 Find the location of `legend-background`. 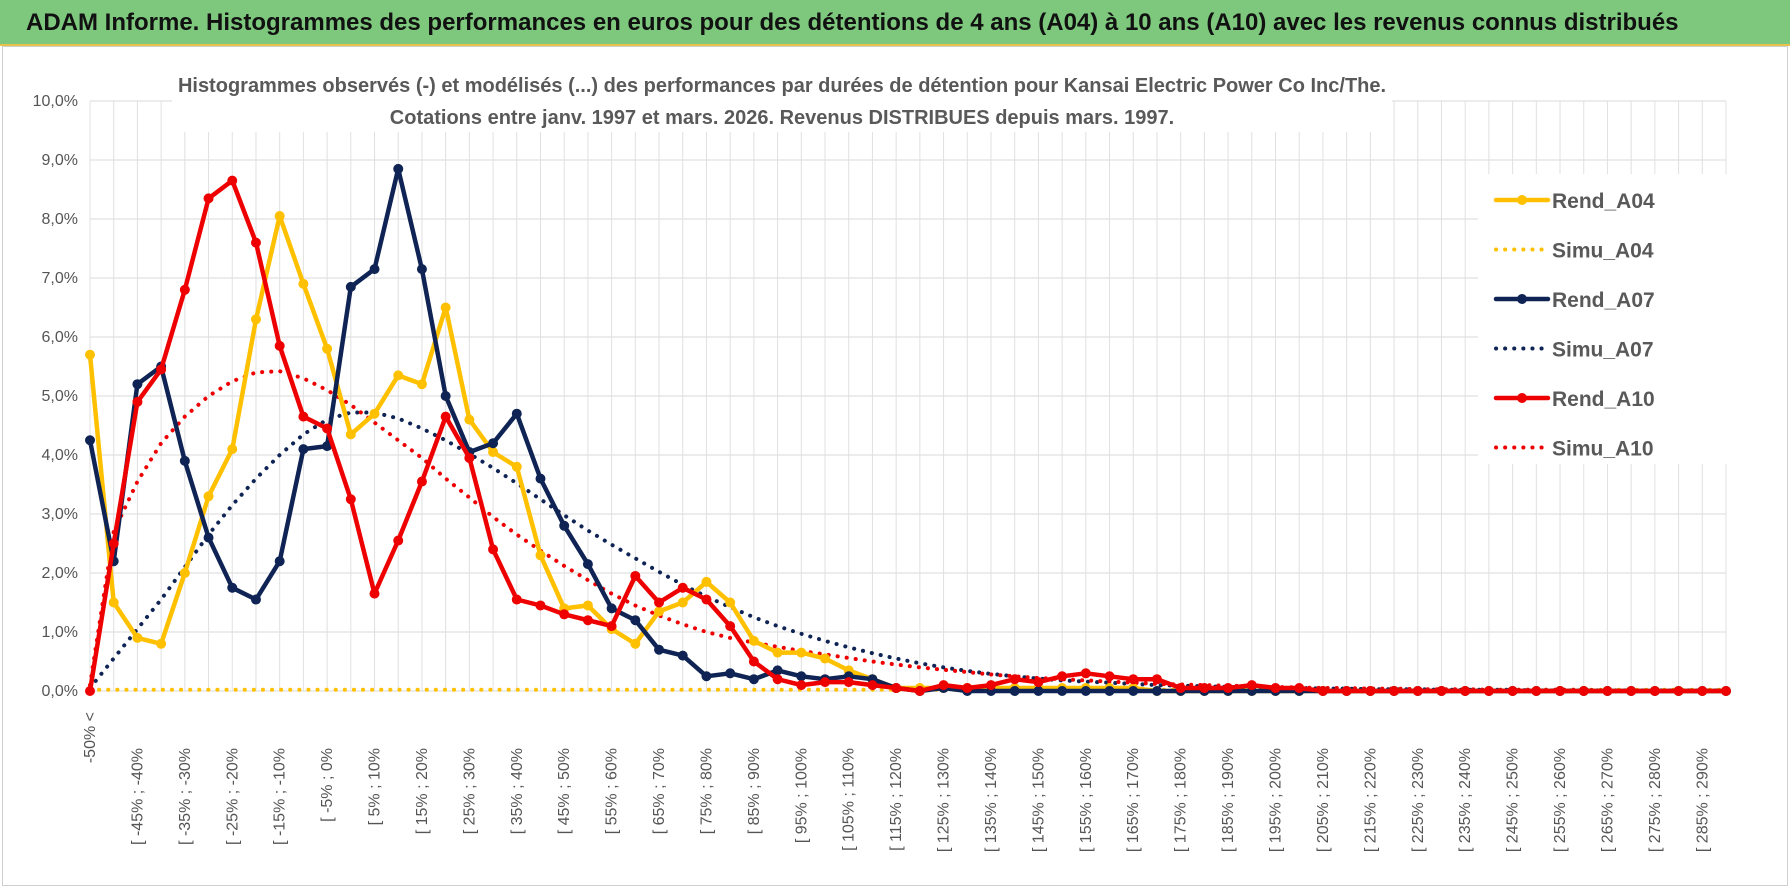

legend-background is located at coordinates (1603, 319).